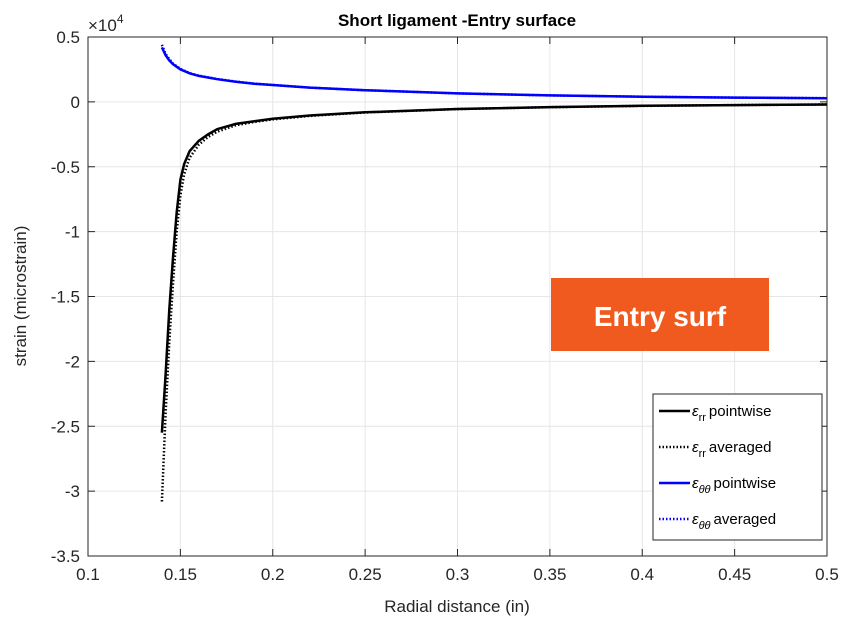 This screenshot has height=623, width=845. I want to click on annotation-callout: Entry surf, so click(660, 314).